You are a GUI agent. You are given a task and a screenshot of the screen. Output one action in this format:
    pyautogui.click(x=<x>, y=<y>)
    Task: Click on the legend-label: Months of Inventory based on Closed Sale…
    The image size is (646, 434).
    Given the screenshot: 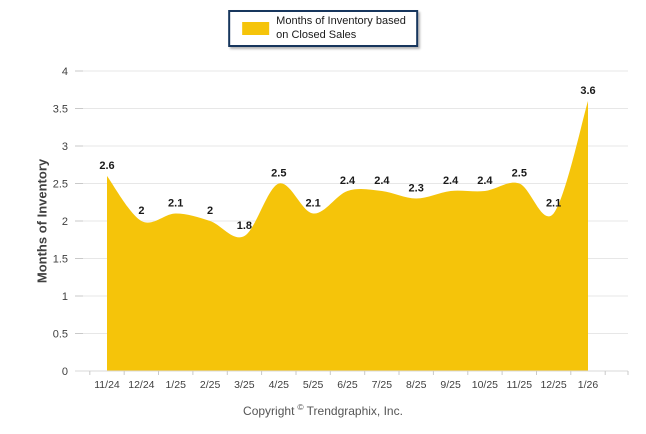 What is the action you would take?
    pyautogui.click(x=341, y=28)
    